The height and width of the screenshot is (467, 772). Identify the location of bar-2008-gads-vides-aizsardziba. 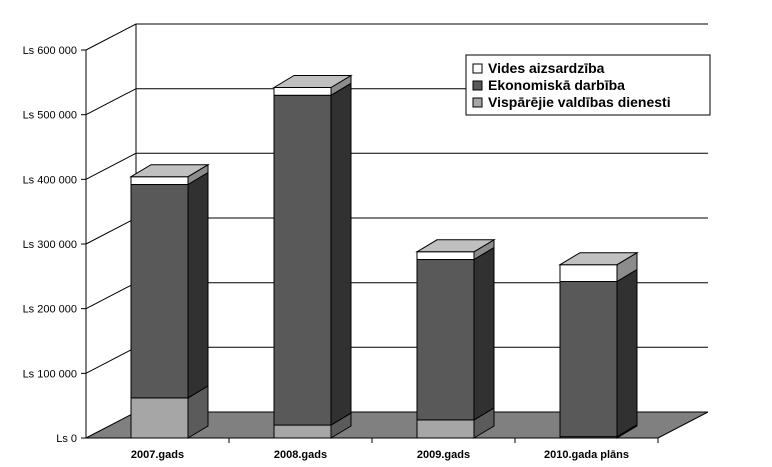
(312, 85).